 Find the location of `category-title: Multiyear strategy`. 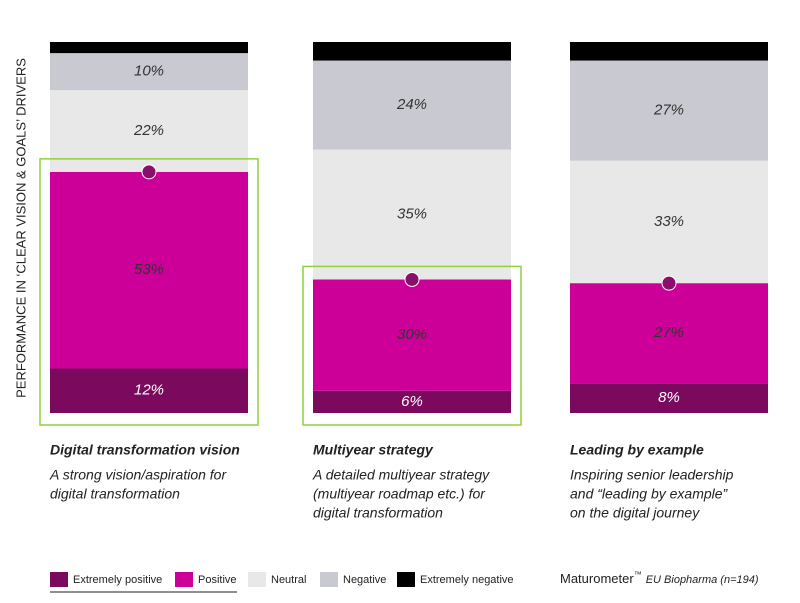

category-title: Multiyear strategy is located at coordinates (373, 450).